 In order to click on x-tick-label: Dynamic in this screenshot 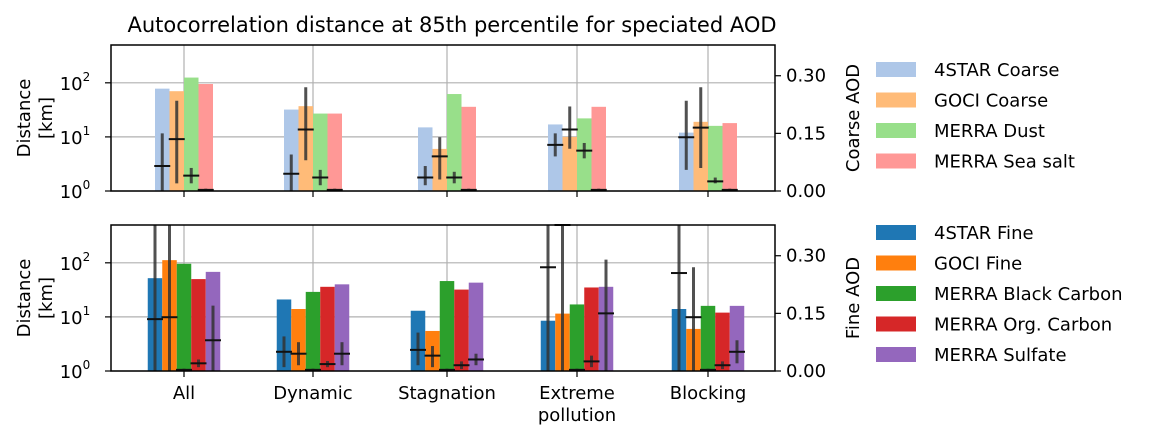, I will do `click(312, 393)`.